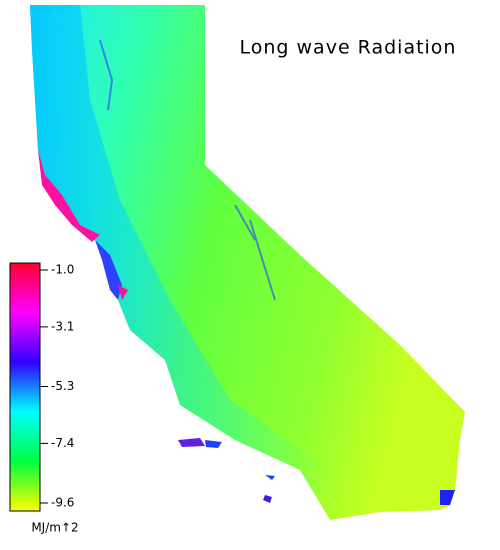 The width and height of the screenshot is (500, 550). Describe the element at coordinates (62, 326) in the screenshot. I see `tick-label: -3.1` at that location.